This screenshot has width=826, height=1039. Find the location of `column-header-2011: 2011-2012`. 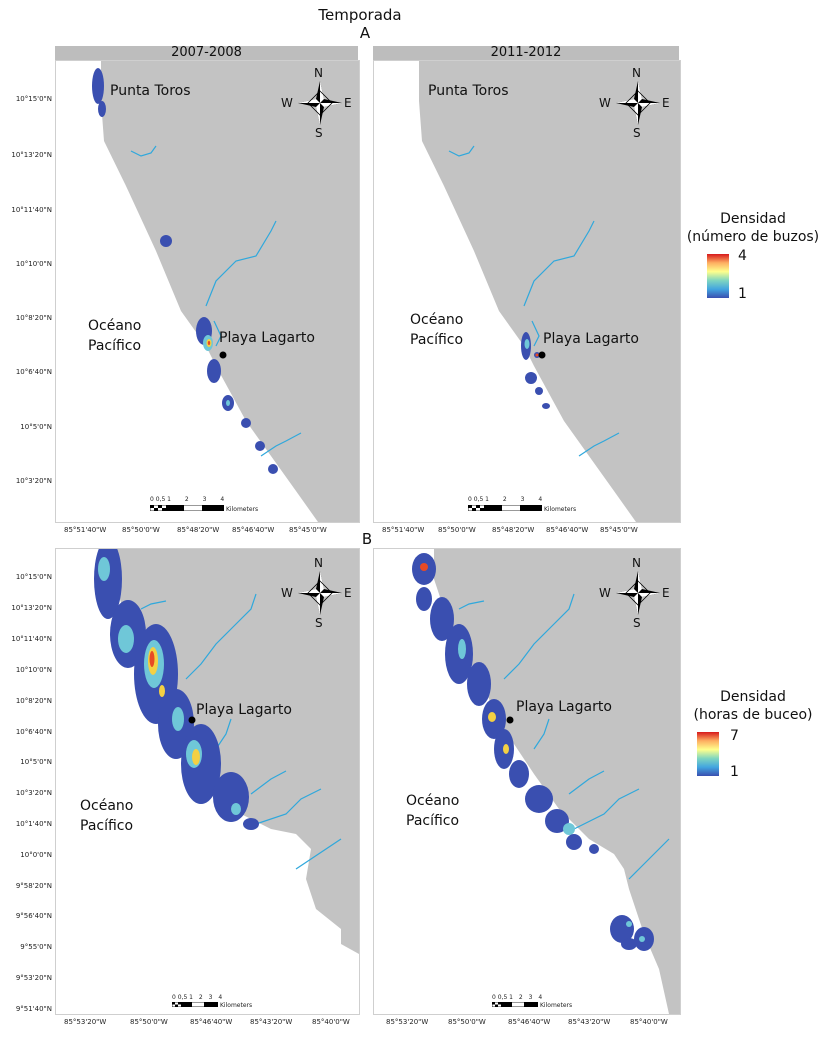

column-header-2011: 2011-2012 is located at coordinates (526, 53).